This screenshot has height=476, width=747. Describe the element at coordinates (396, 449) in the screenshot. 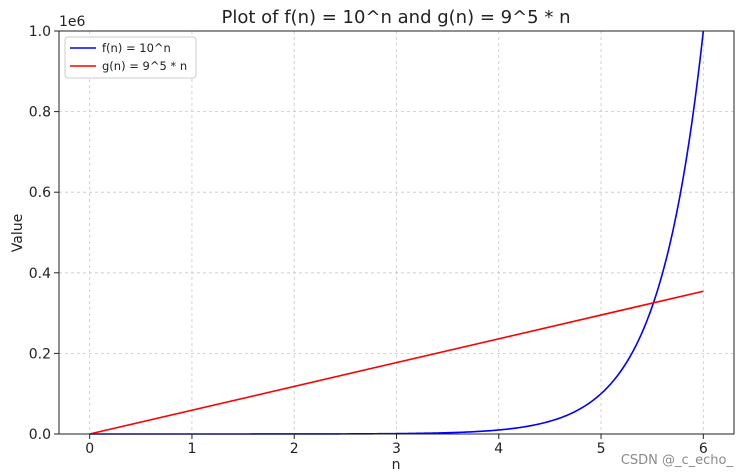

I see `x-tick-label: 3` at that location.